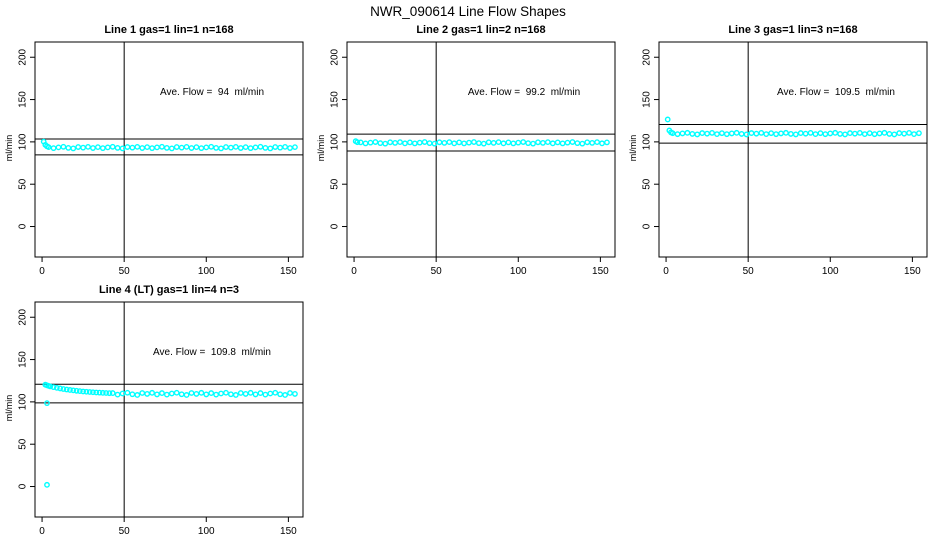 This screenshot has height=540, width=936. I want to click on subplot-title-line3: Line 3 gas=1 lin=3 n=168, so click(793, 30).